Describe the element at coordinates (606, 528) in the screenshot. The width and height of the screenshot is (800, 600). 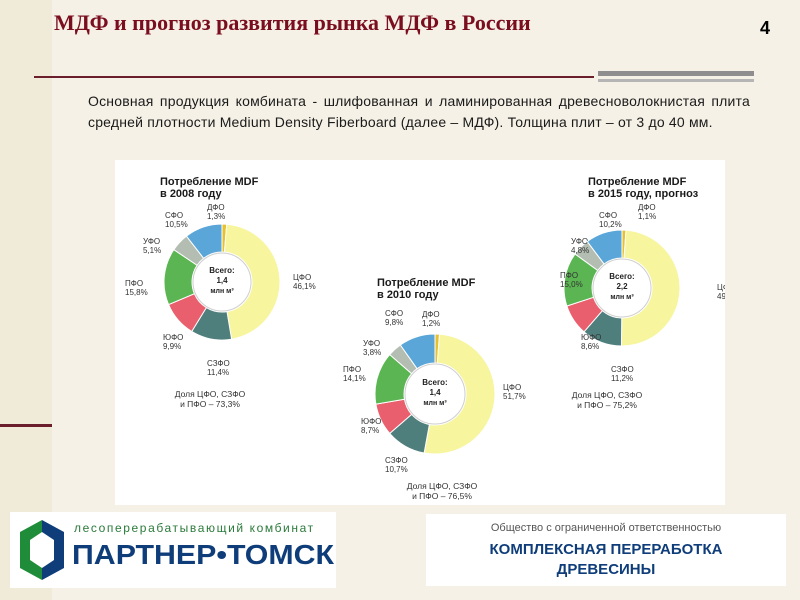
I see `company-type: Общество с ограниченной ответственностью` at that location.